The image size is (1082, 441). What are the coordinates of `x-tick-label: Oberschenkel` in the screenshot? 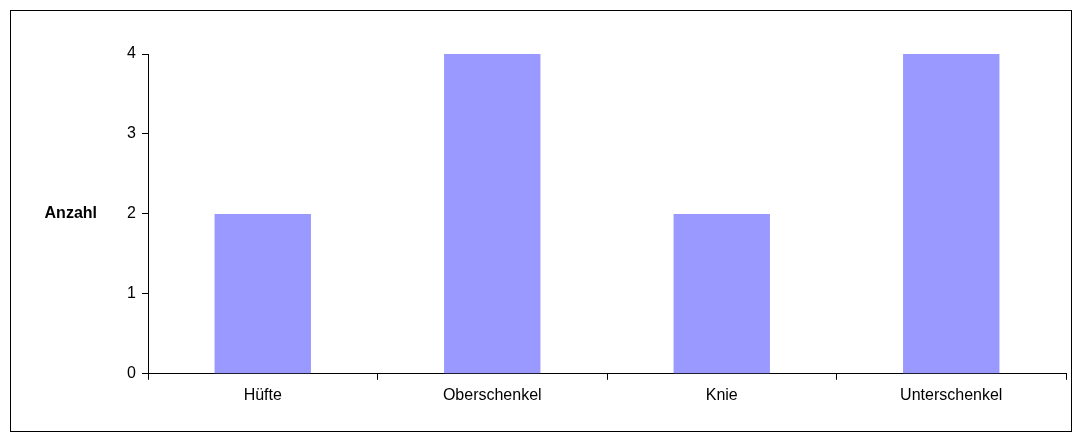 It's located at (492, 394).